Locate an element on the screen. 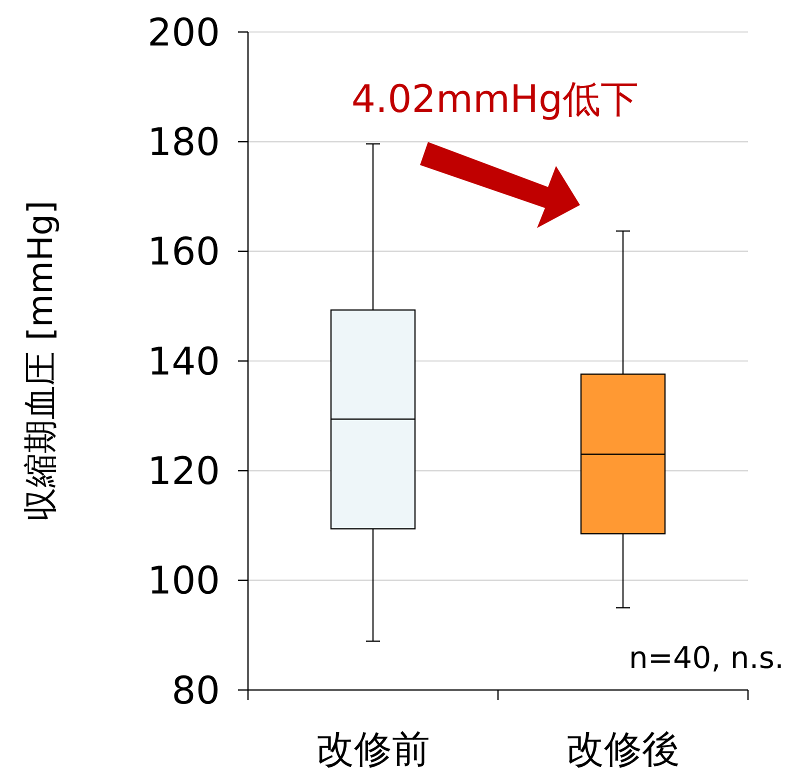 This screenshot has width=788, height=783. y-tick-label: 200 is located at coordinates (183, 32).